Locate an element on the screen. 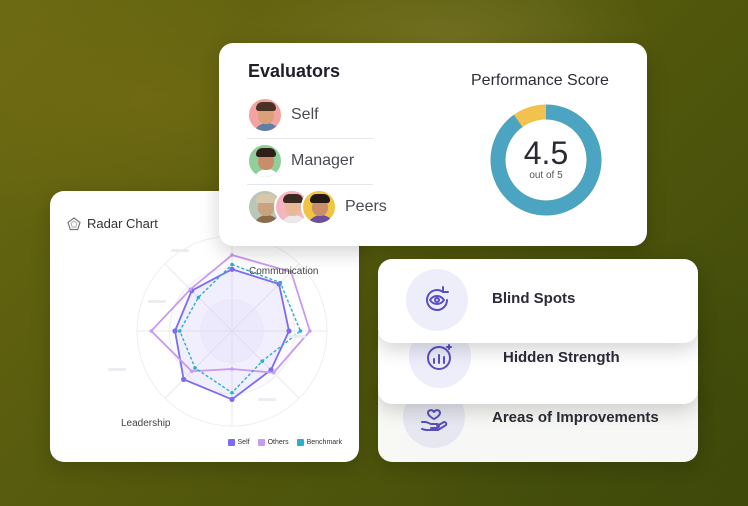 This screenshot has height=506, width=748. legend-swatch-benchmark is located at coordinates (300, 442).